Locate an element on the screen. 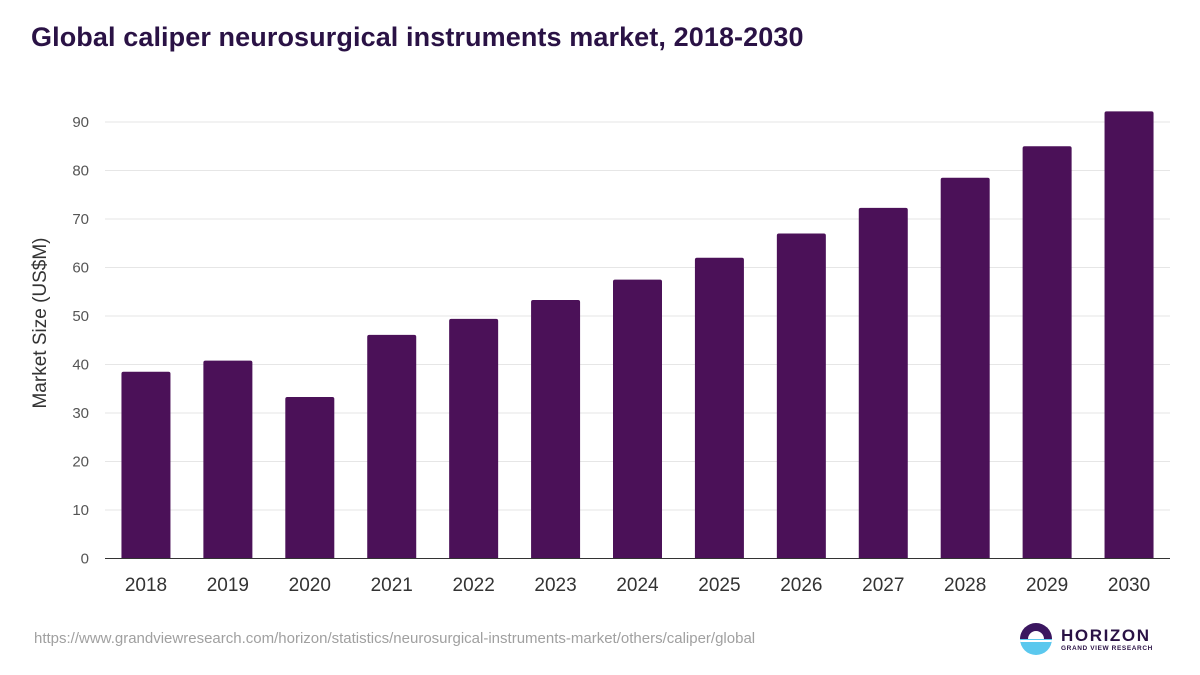 Image resolution: width=1200 pixels, height=675 pixels. y-tick-label: 60 is located at coordinates (80, 268).